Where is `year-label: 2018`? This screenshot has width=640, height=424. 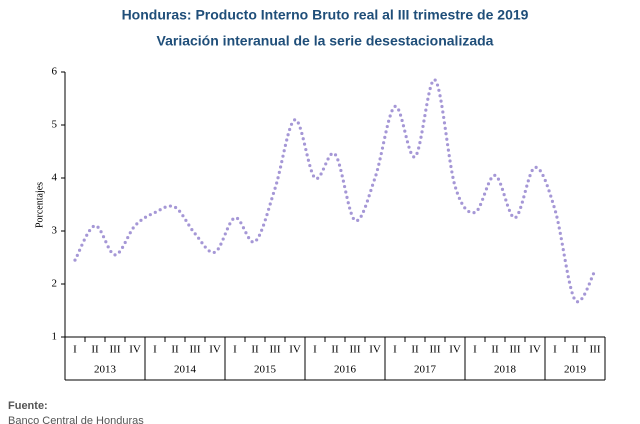 year-label: 2018 is located at coordinates (505, 370).